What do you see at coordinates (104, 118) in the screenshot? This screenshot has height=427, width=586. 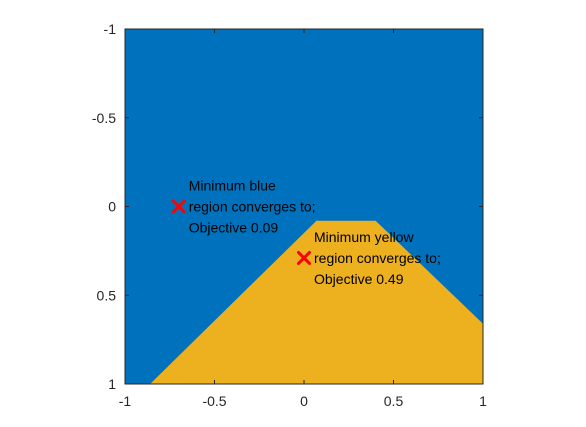 I see `y-tick-label: -0.5` at bounding box center [104, 118].